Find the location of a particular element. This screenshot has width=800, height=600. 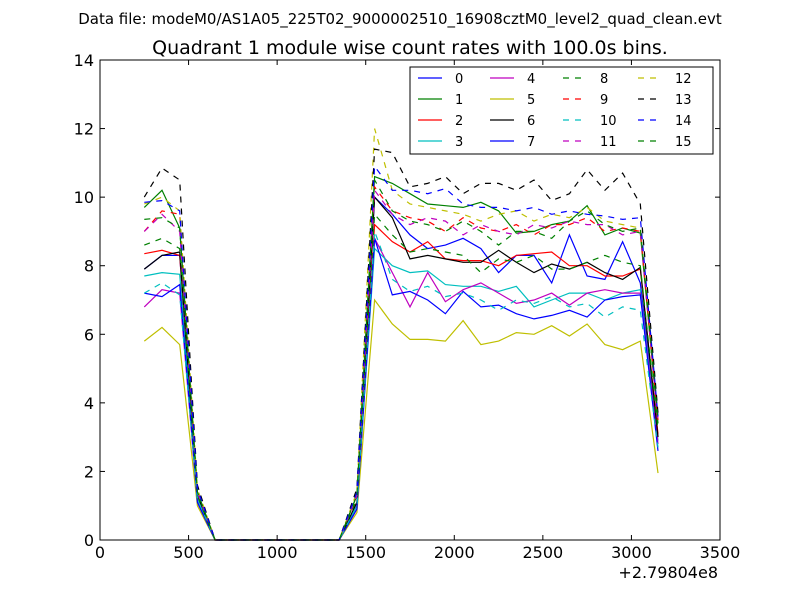

y-tick-label: 6 is located at coordinates (89, 334).